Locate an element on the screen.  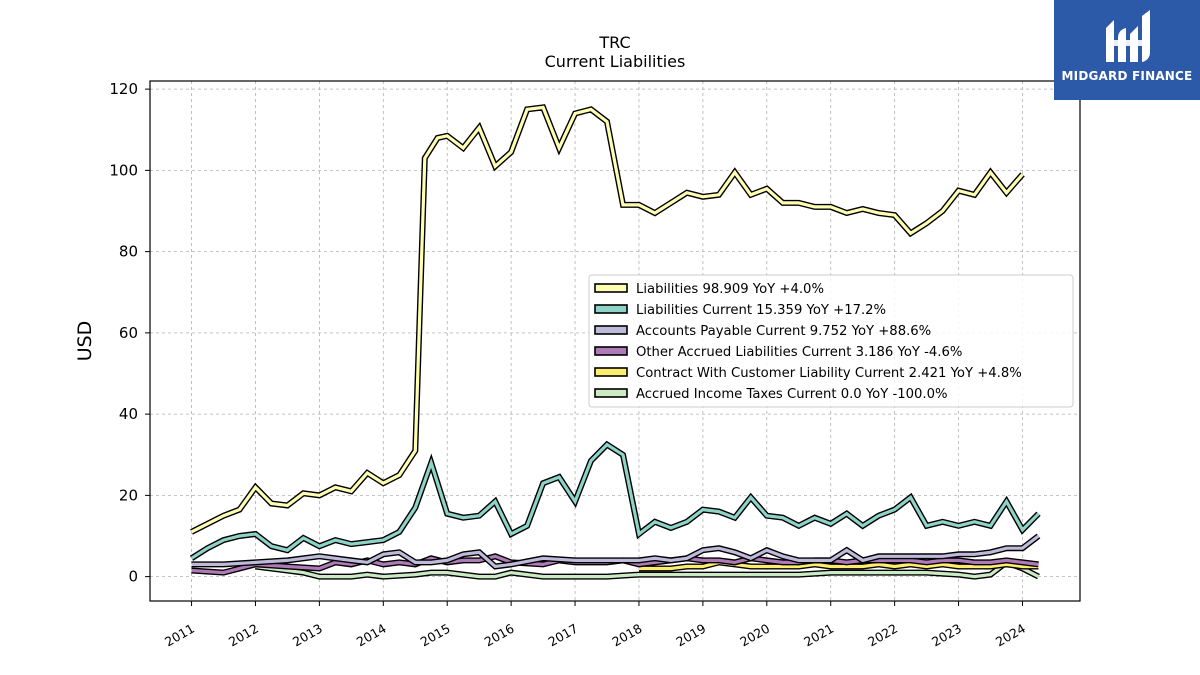
x-tick-label: 2018 is located at coordinates (626, 635).